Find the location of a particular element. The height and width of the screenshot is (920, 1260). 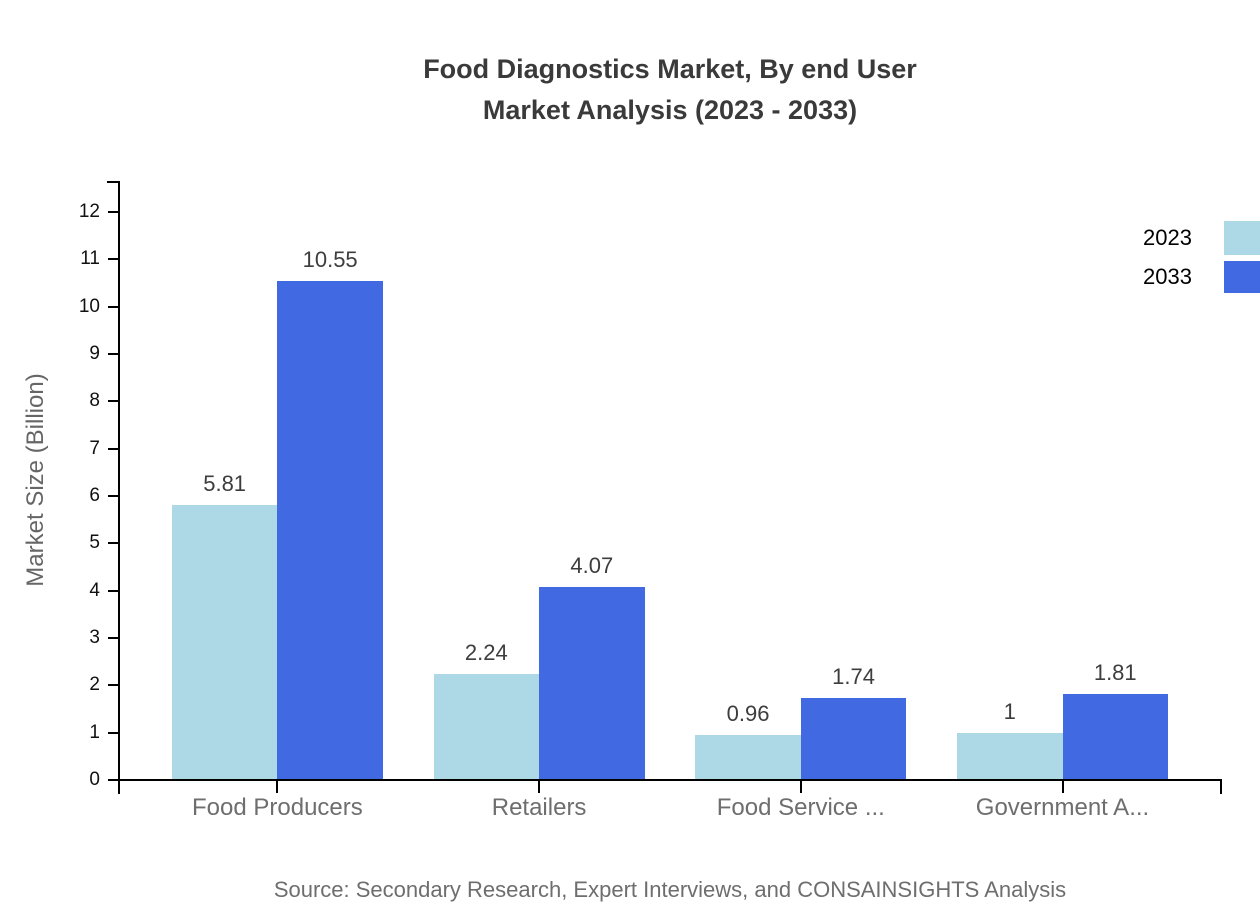

y-axis-line is located at coordinates (119, 481).